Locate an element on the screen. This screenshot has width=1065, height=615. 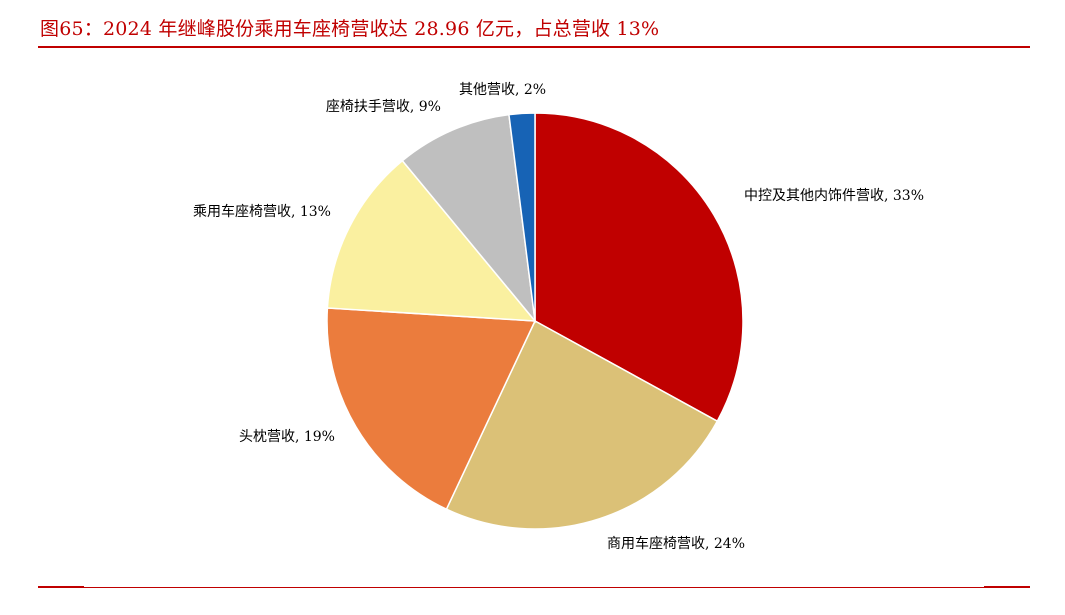
slice-label-4: 乘用车座椅营收, 13% is located at coordinates (262, 211).